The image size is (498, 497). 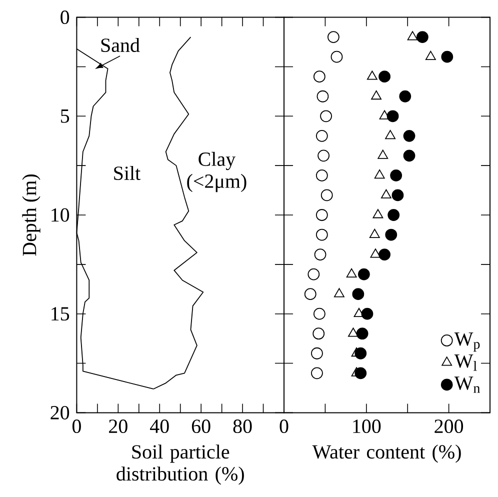 I want to click on x-tick-label: 40, so click(x=159, y=427).